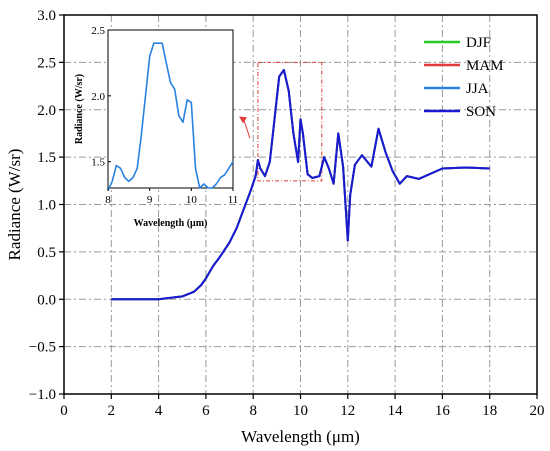 This screenshot has width=550, height=451. What do you see at coordinates (481, 112) in the screenshot?
I see `legend-label-son: SON` at bounding box center [481, 112].